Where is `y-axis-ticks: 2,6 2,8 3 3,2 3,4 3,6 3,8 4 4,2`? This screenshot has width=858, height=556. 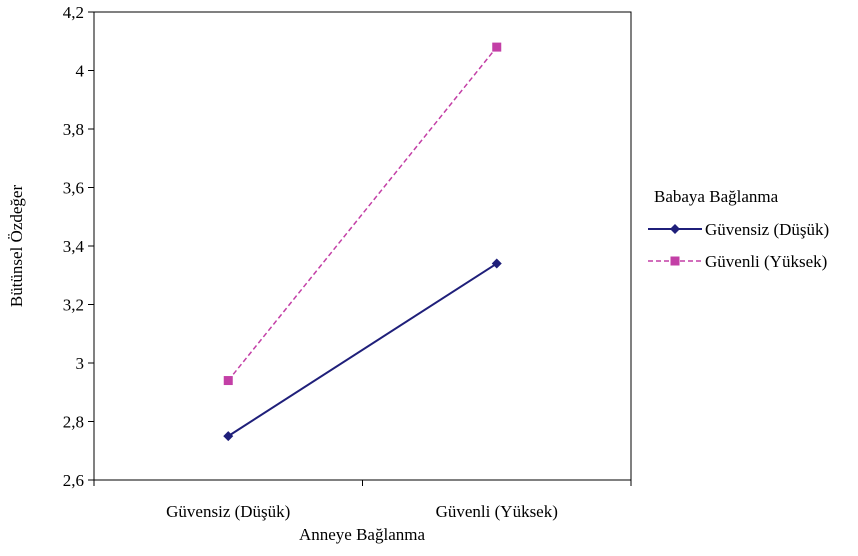
y-axis-ticks: 2,6 2,8 3 3,2 3,4 3,6 3,8 4 4,2 is located at coordinates (78, 246).